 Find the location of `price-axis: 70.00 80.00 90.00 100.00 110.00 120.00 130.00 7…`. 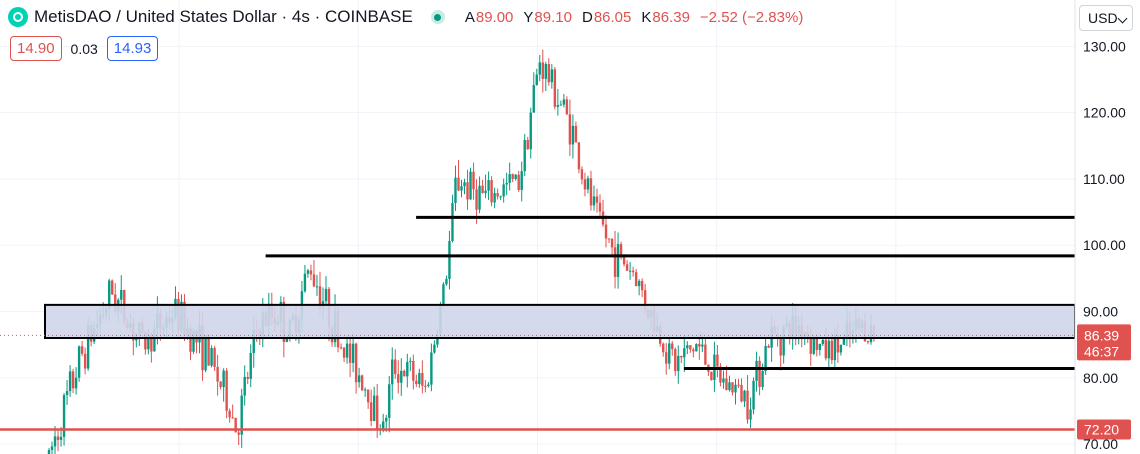

price-axis: 70.00 80.00 90.00 100.00 110.00 120.00 130.00 7… is located at coordinates (1107, 227).